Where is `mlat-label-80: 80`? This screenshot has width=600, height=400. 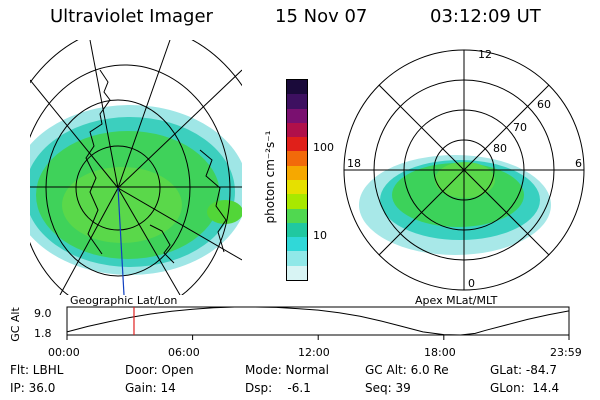
mlat-label-80: 80 is located at coordinates (500, 148).